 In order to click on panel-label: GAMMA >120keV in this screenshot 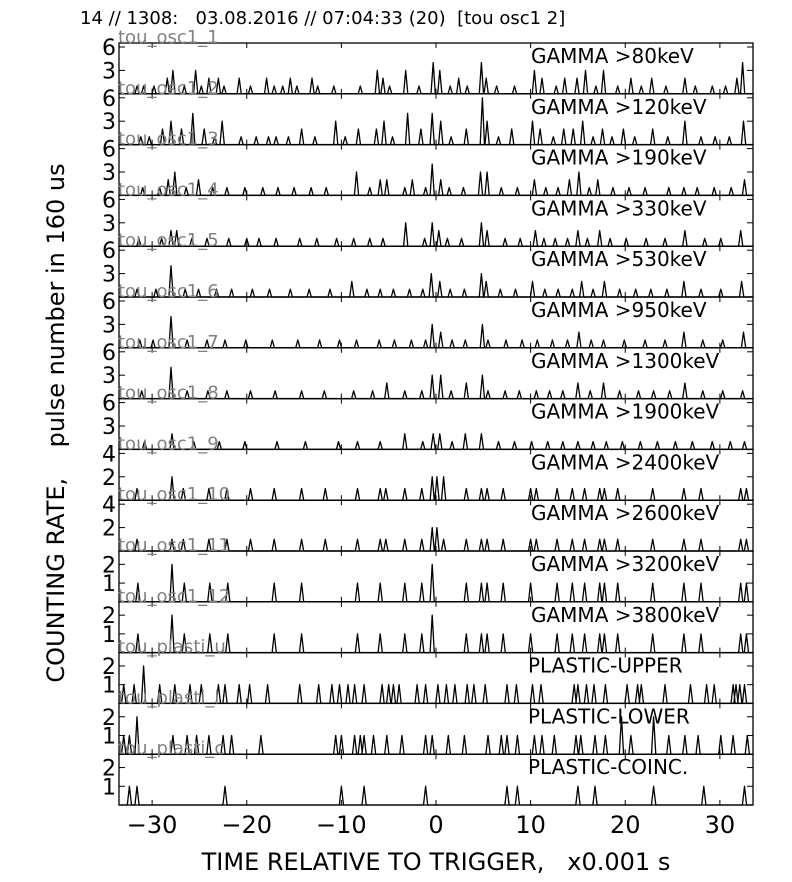, I will do `click(619, 107)`.